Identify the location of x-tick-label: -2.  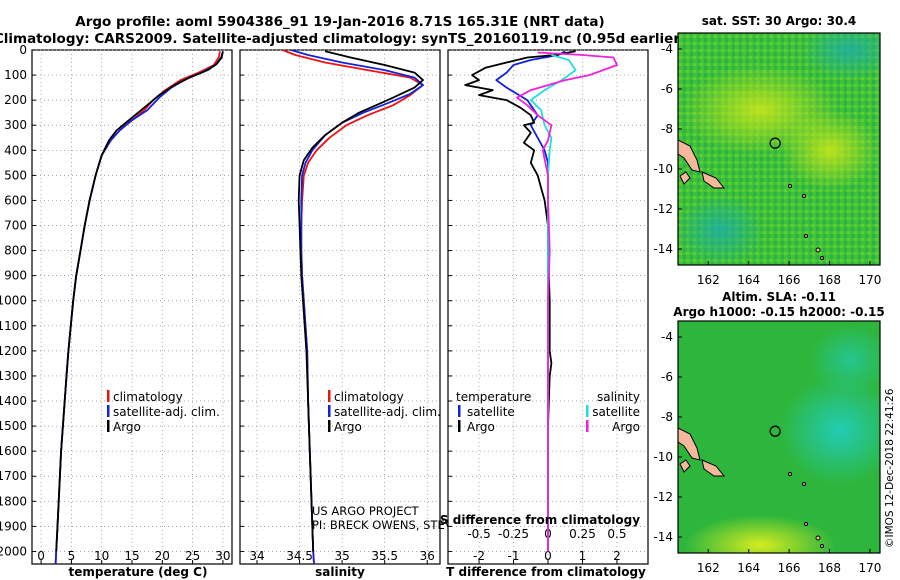
(479, 556).